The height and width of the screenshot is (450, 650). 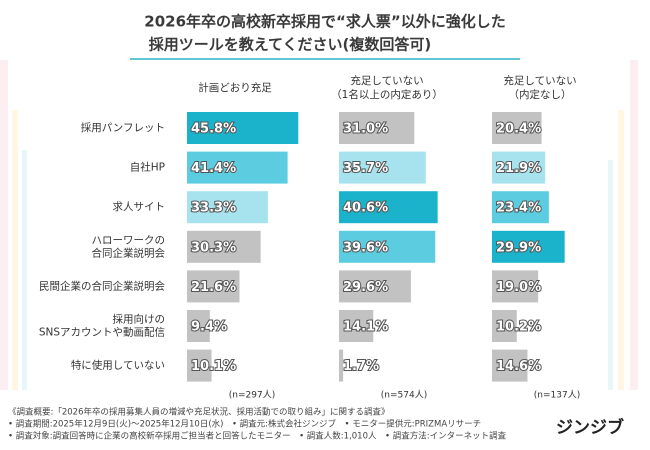 What do you see at coordinates (365, 129) in the screenshot?
I see `value-label: 31.0%` at bounding box center [365, 129].